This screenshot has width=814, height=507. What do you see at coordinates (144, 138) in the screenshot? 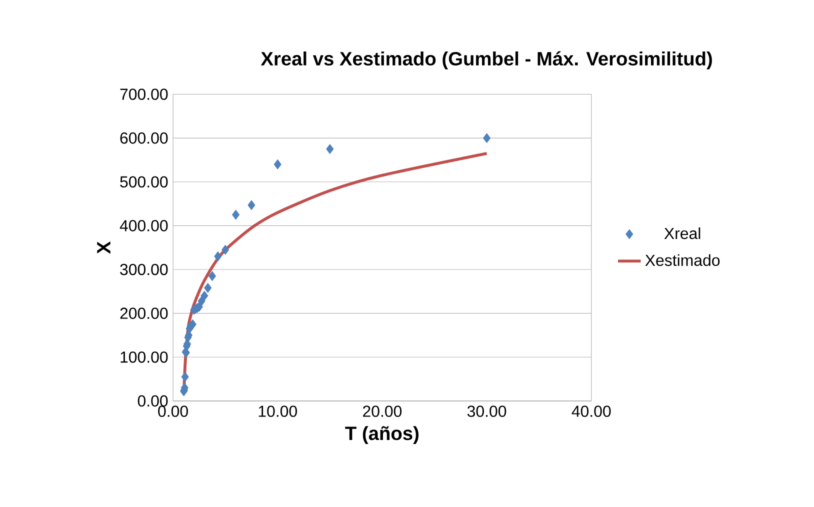
I see `y-tick-label: 600.00` at bounding box center [144, 138].